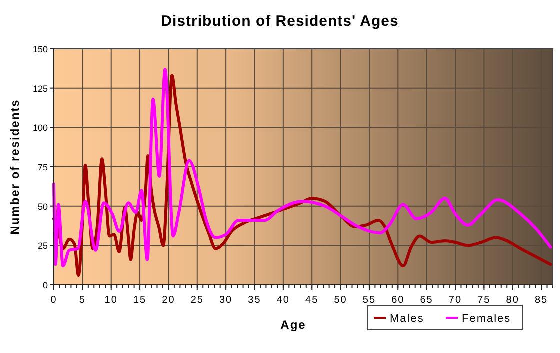  I want to click on y-tick-label: 75, so click(43, 167).